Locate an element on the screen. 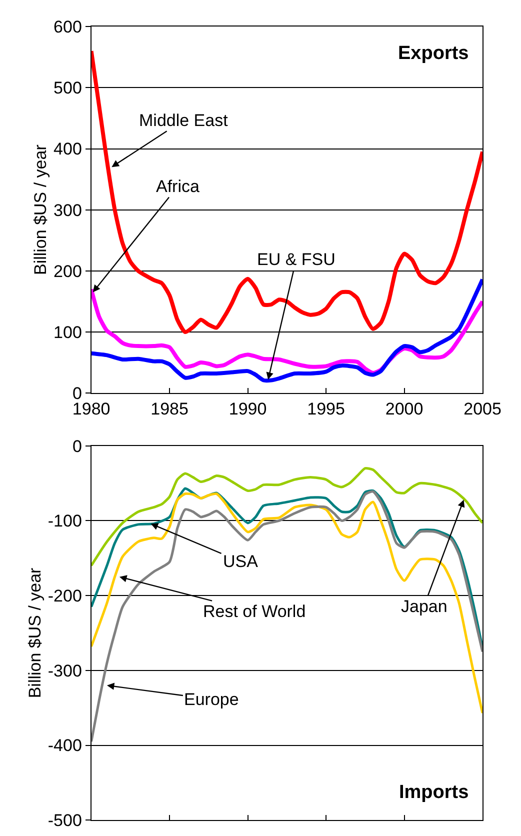 The height and width of the screenshot is (836, 521). y-tick-label: 100 is located at coordinates (68, 332).